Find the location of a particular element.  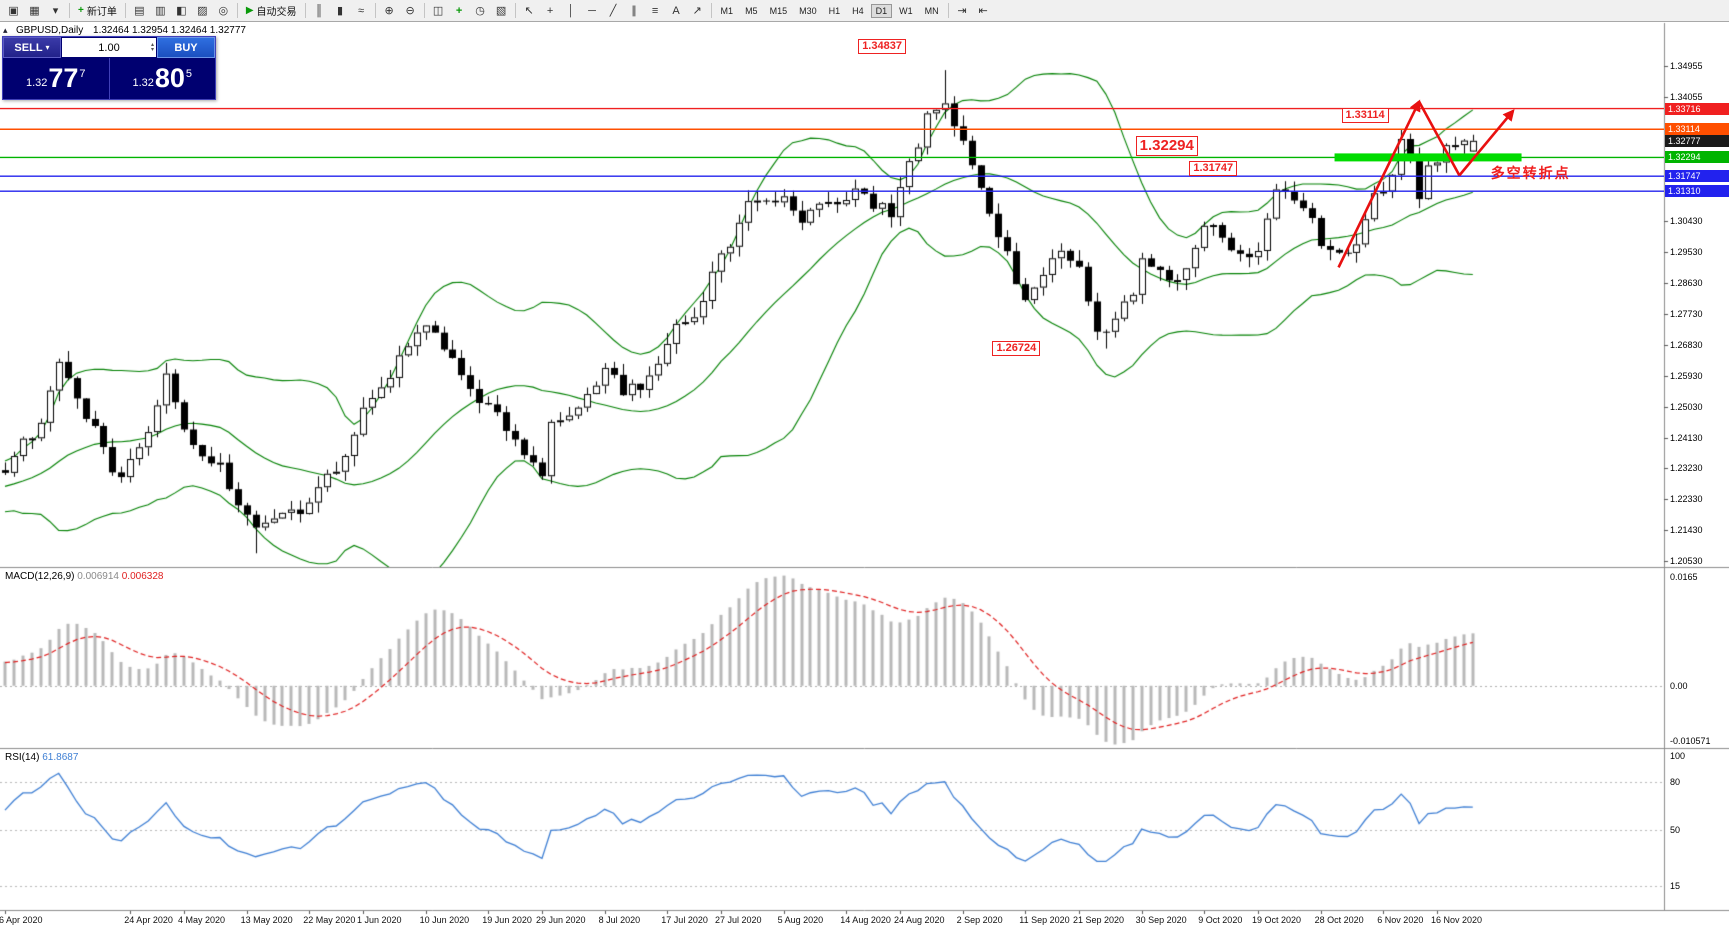

timeframe-m5-button: M5 is located at coordinates (751, 10).